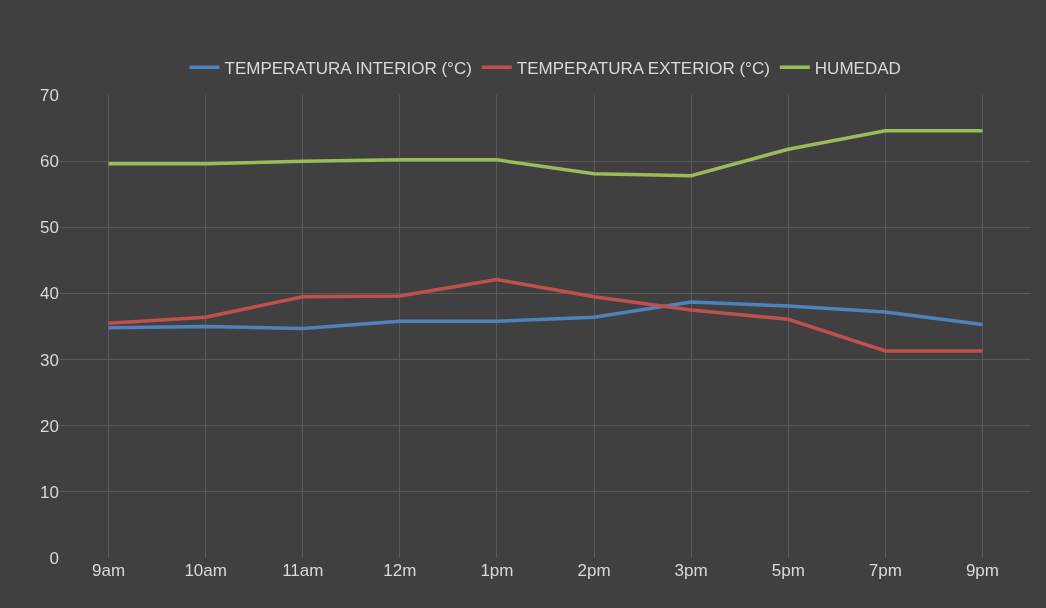  What do you see at coordinates (303, 570) in the screenshot?
I see `x-tick-label: 11am` at bounding box center [303, 570].